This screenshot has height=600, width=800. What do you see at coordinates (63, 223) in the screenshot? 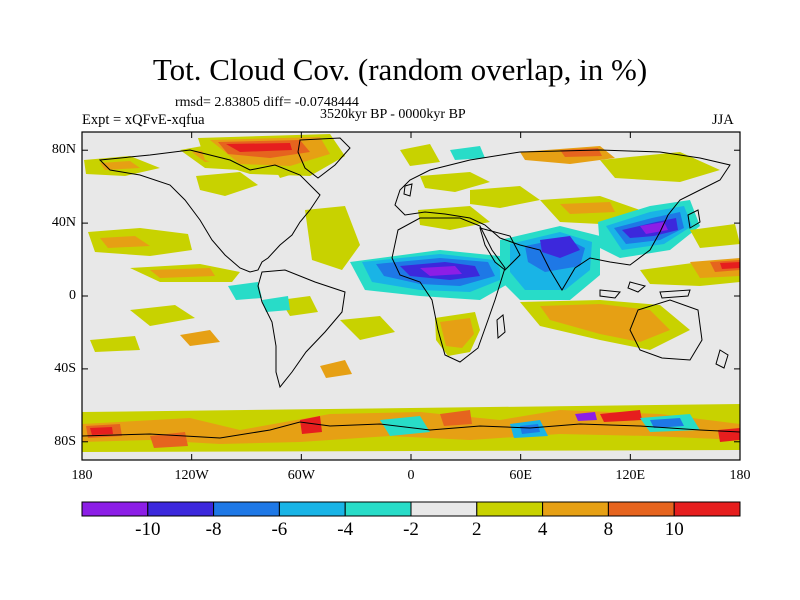
I see `y-tick-label: 40N` at bounding box center [63, 223].